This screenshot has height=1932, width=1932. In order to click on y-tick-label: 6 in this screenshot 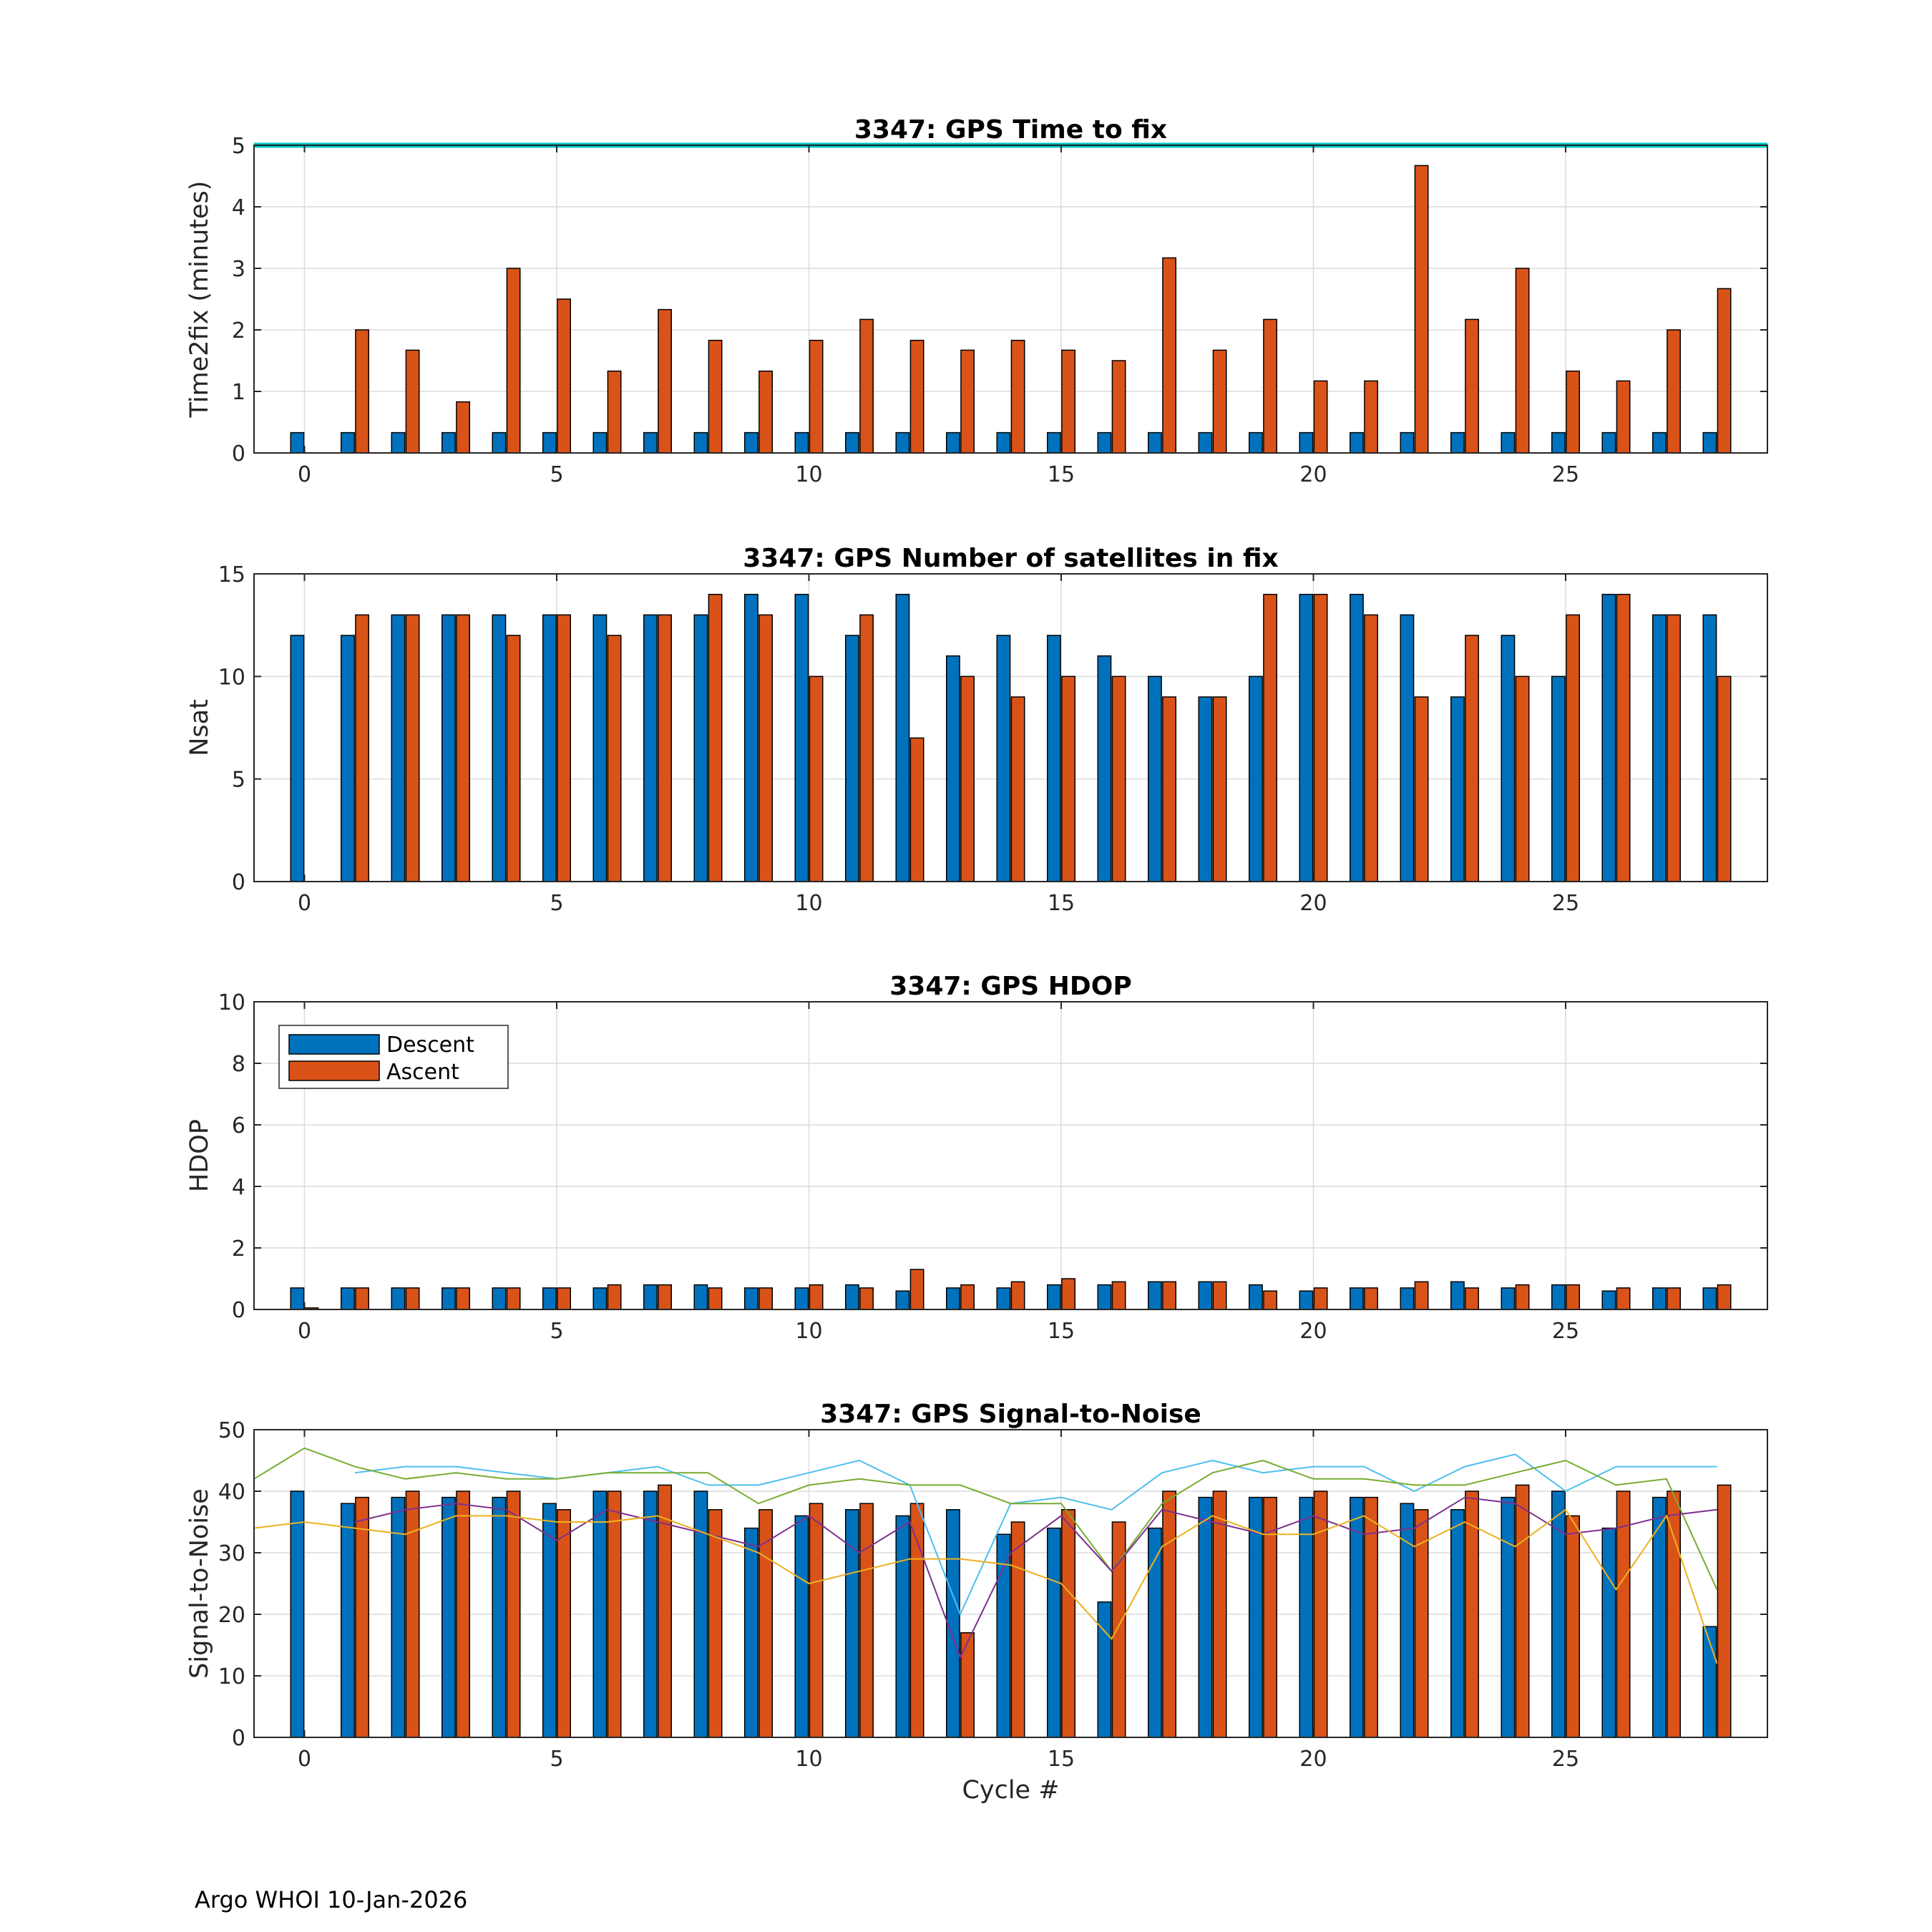, I will do `click(238, 1125)`.